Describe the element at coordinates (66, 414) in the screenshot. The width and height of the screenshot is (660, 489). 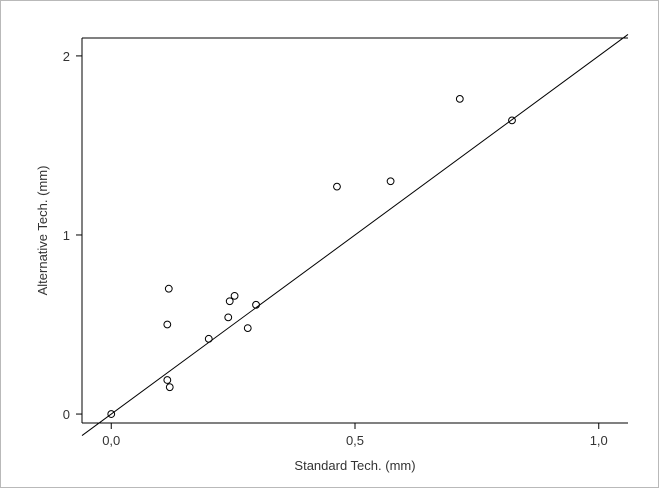
I see `y-tick-label: 0` at that location.